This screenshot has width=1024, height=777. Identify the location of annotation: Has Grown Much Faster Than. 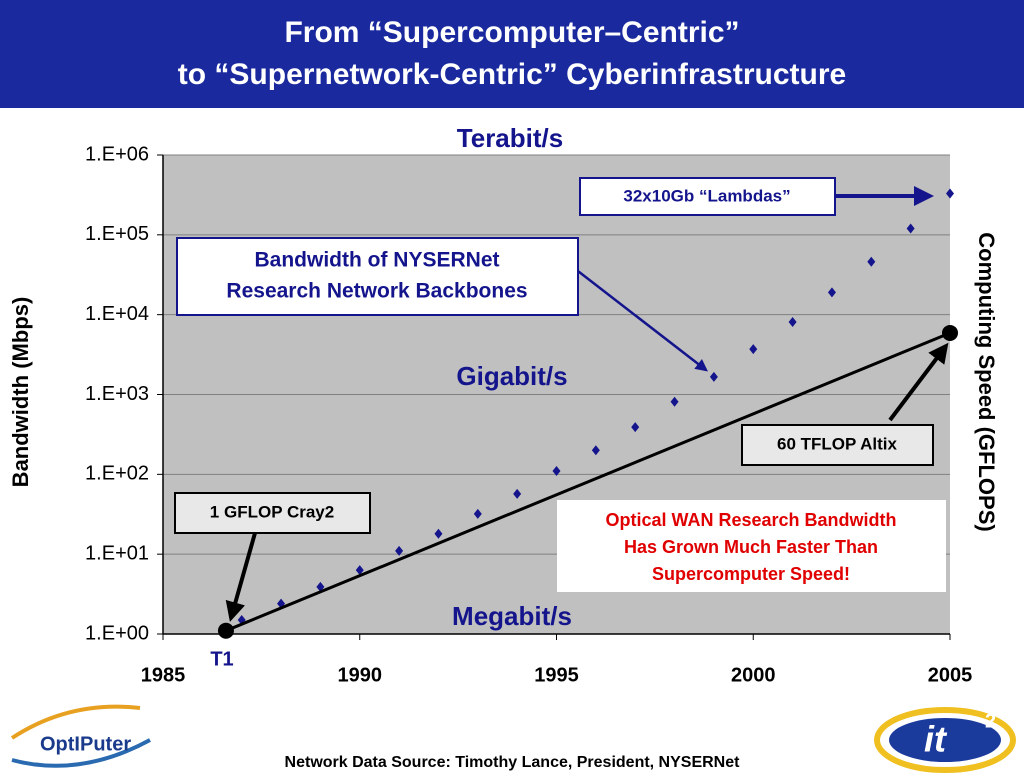
(751, 547).